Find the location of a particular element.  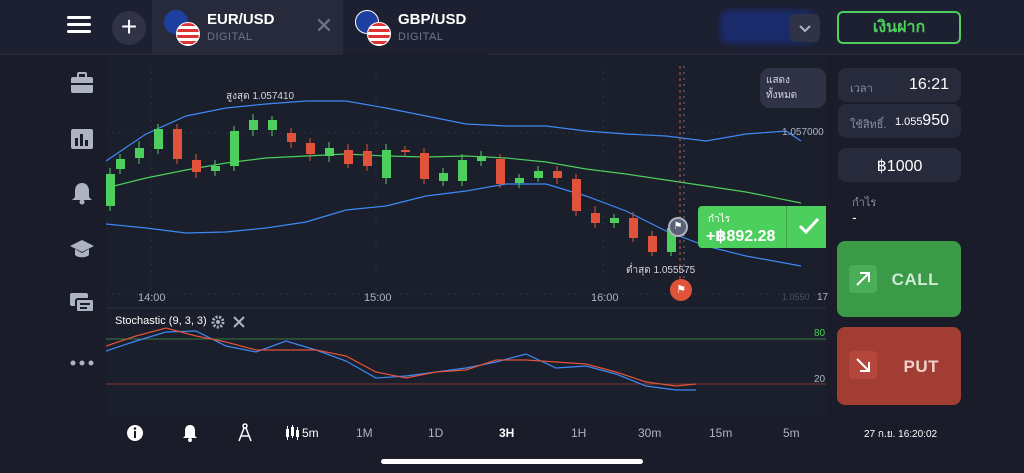

info-icon is located at coordinates (135, 433).